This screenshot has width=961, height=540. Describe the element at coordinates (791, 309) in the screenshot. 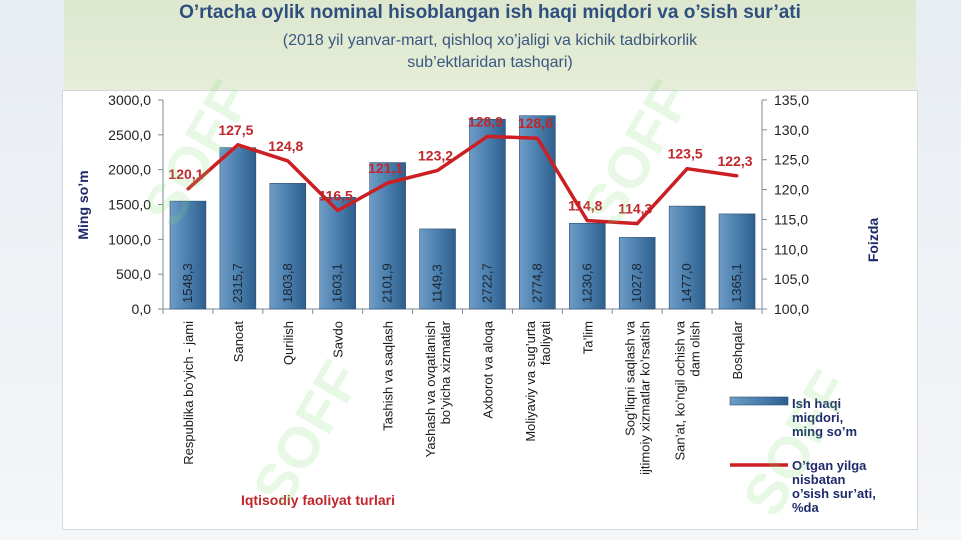

I see `y2-tick-label: 100,0` at that location.